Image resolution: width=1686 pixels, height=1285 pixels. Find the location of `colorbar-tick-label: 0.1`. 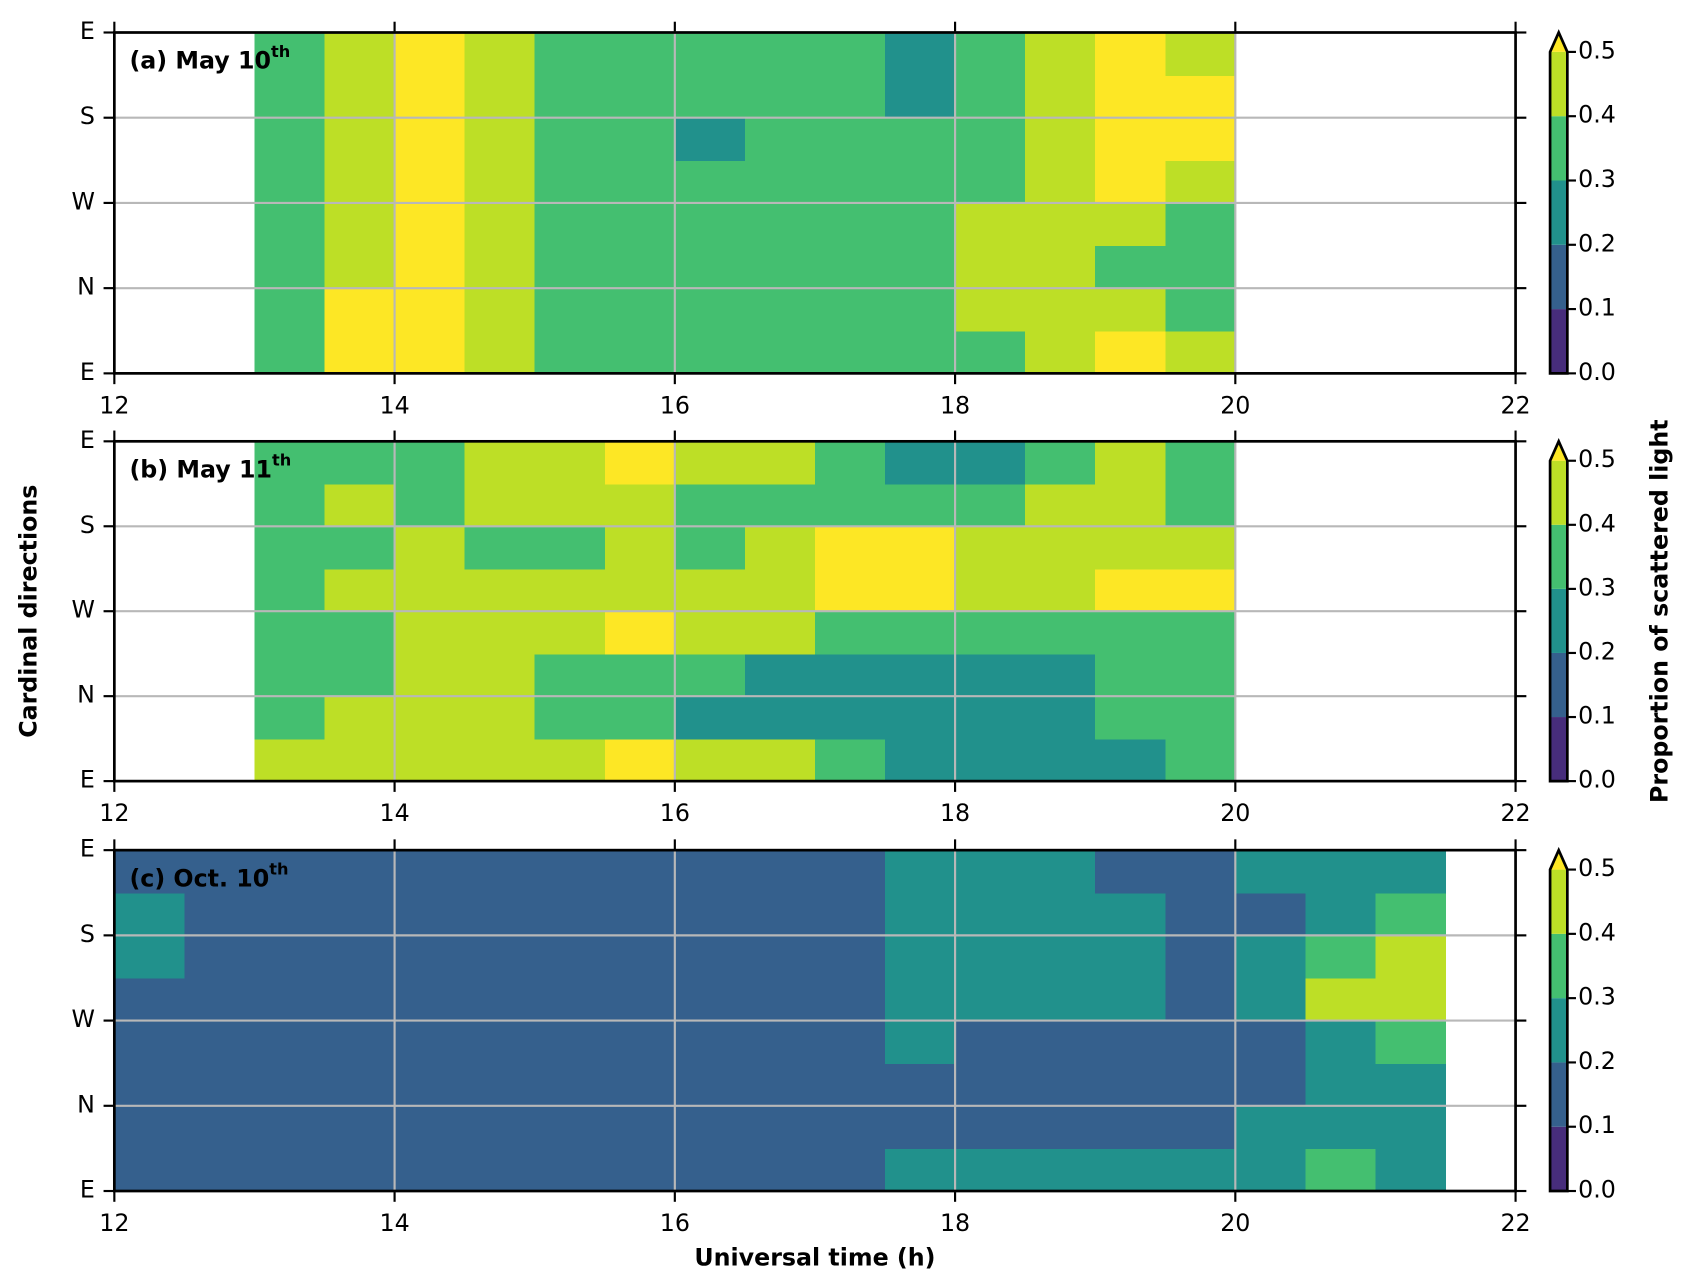

colorbar-tick-label: 0.1 is located at coordinates (1597, 308).